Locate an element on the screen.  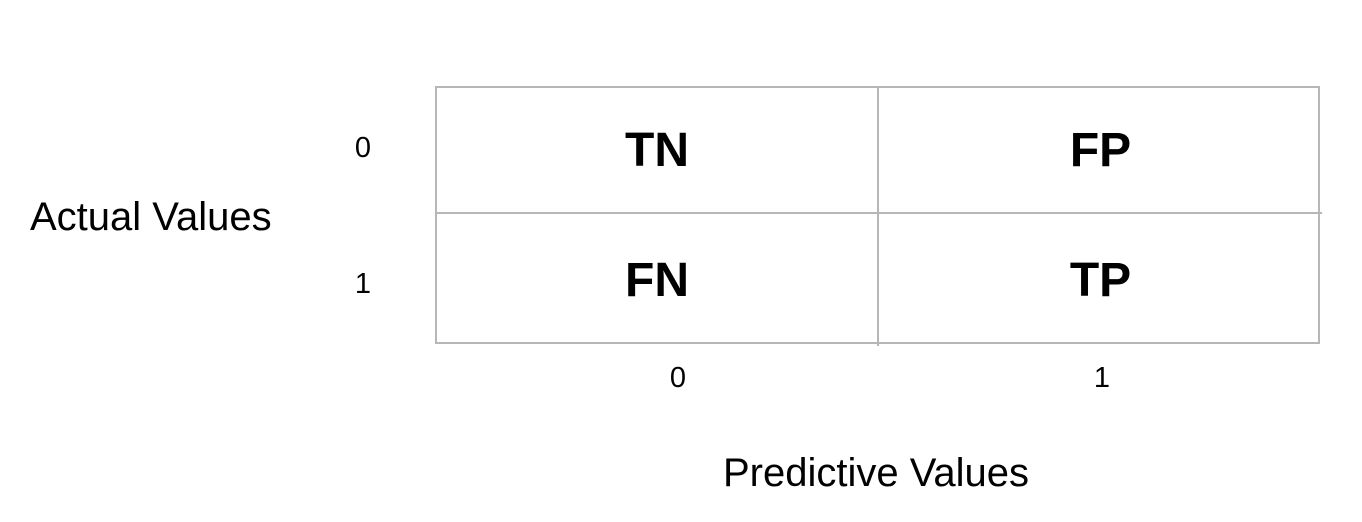
actual-values-label: Actual Values is located at coordinates (151, 217).